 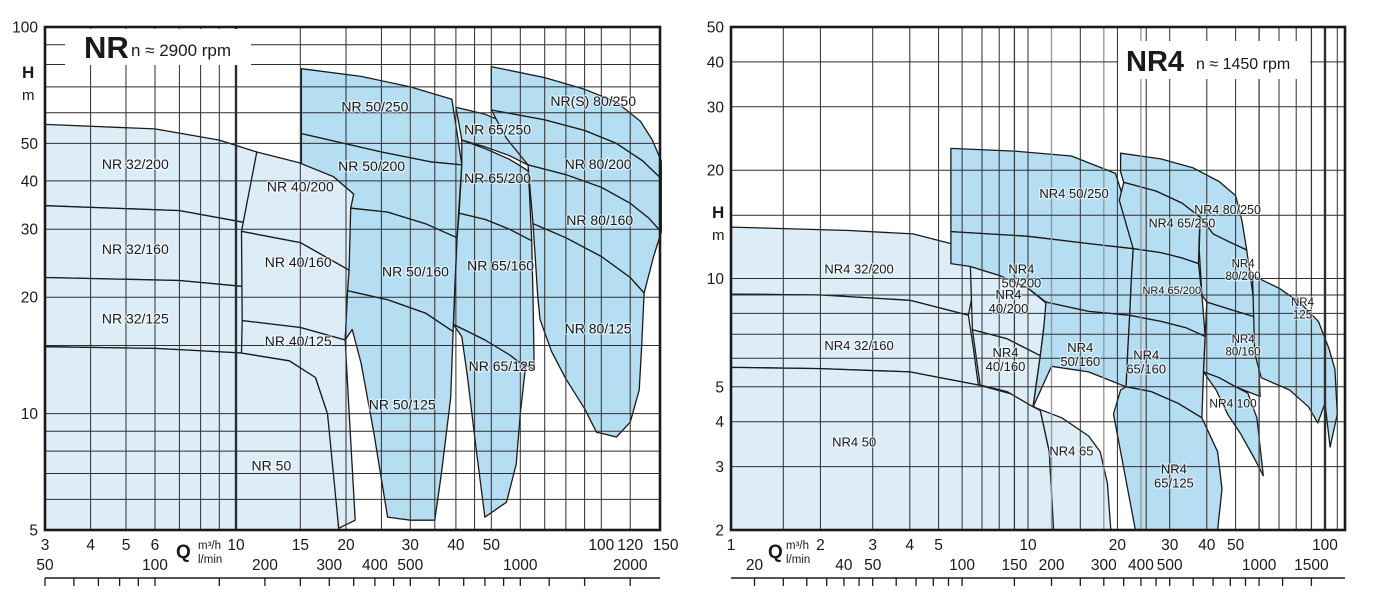 What do you see at coordinates (1146, 362) in the screenshot?
I see `pump-region-label: NR4 65/160` at bounding box center [1146, 362].